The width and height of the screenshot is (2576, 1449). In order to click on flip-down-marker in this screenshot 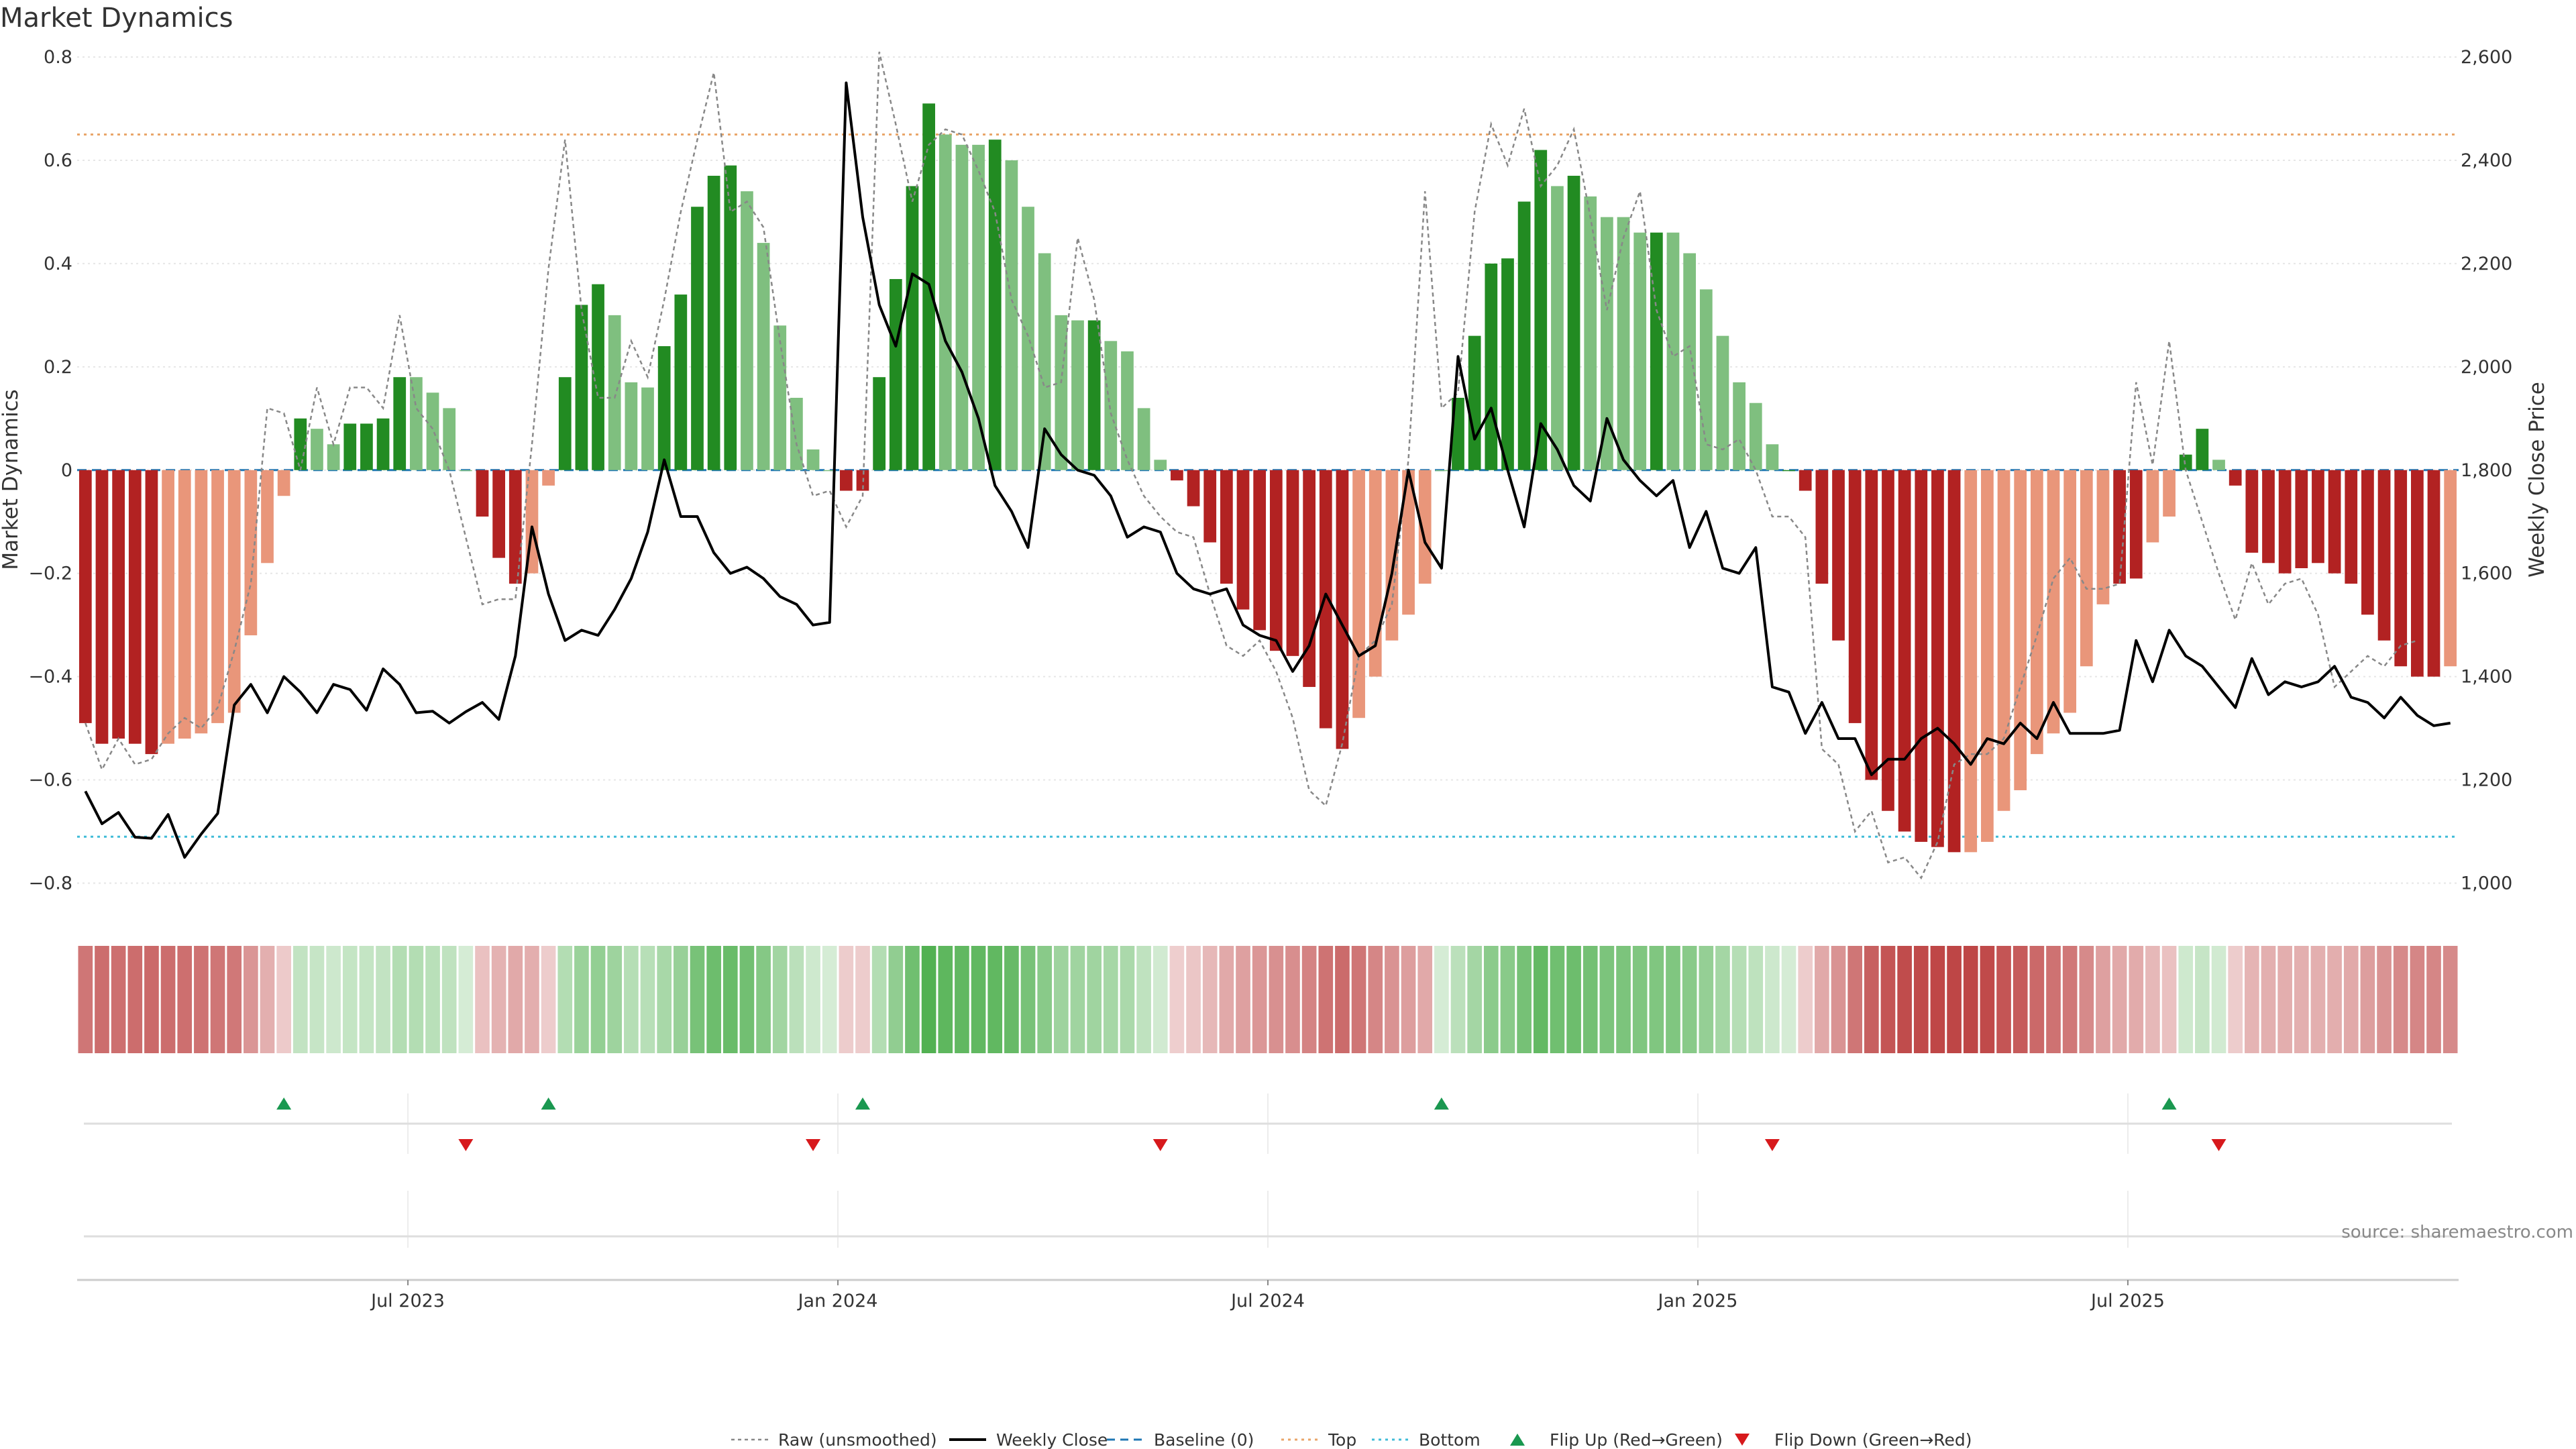, I will do `click(1160, 1145)`.